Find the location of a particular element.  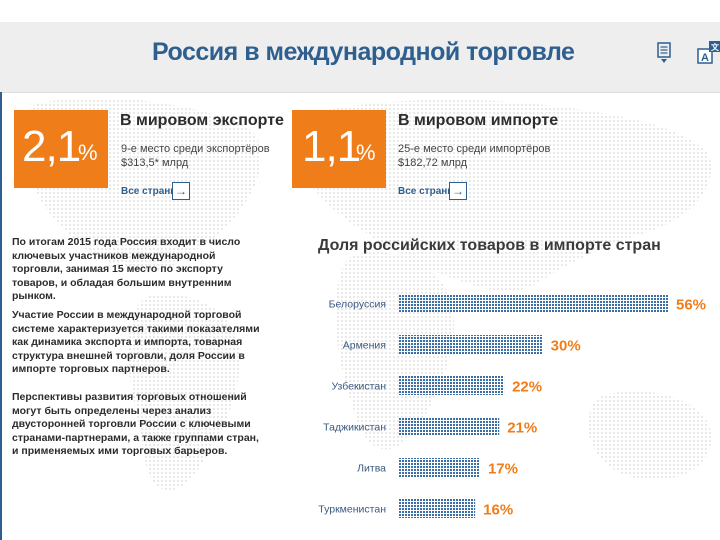

bar-category-label: Армения is located at coordinates (364, 346).